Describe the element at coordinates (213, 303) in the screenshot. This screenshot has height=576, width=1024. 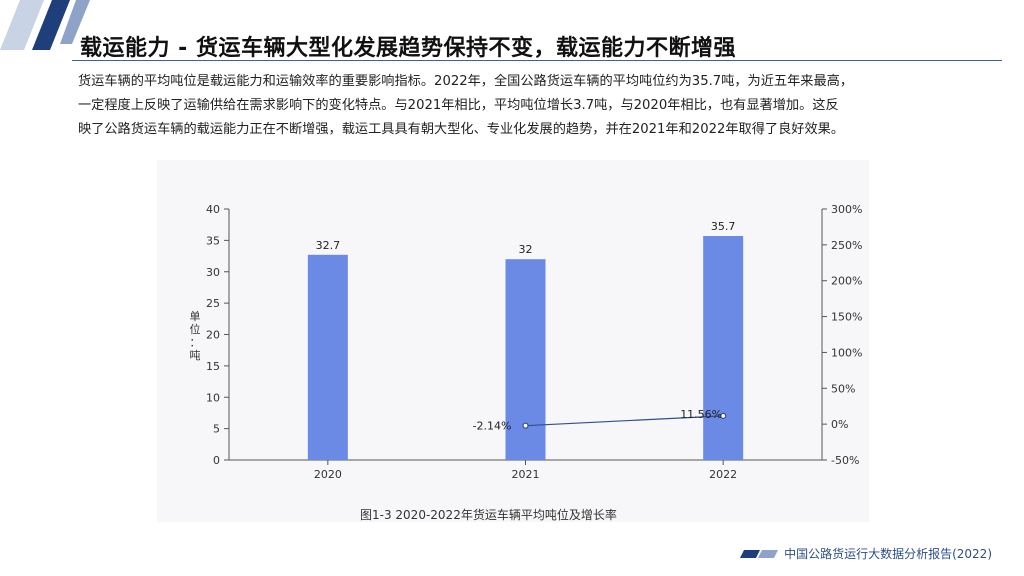
I see `y-left-tick-label: 25` at that location.